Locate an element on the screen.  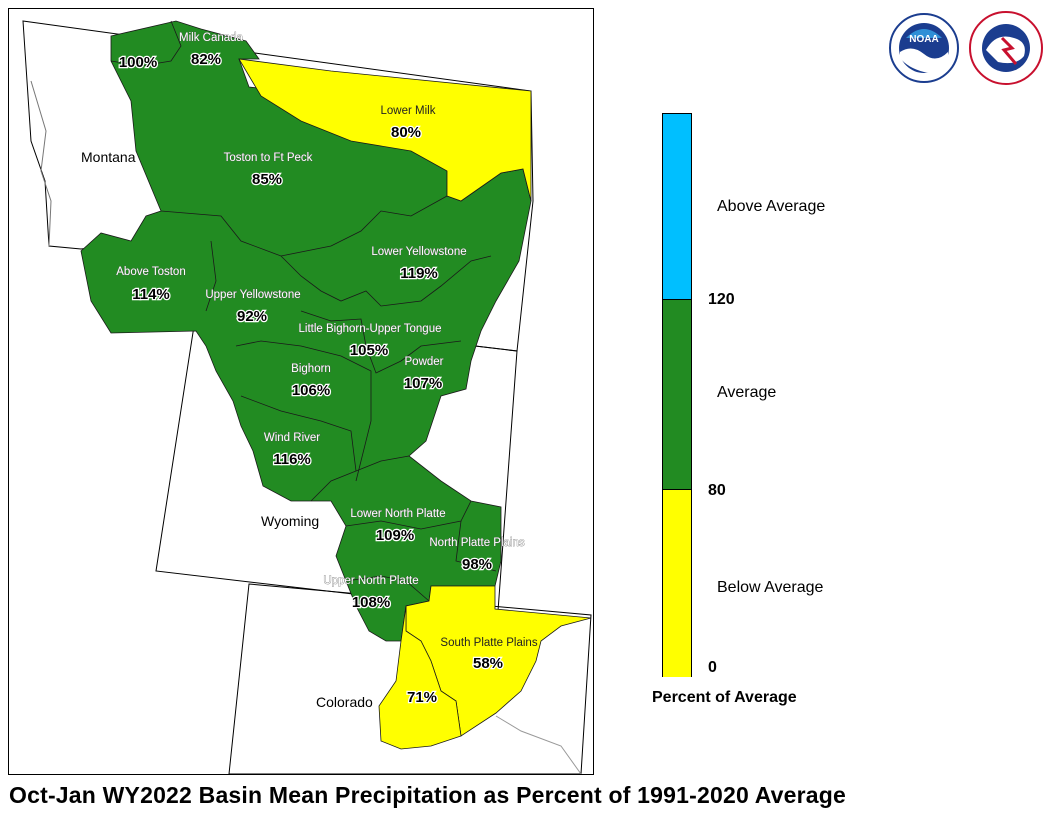
basin-name-label: South Platte Plains is located at coordinates (488, 643).